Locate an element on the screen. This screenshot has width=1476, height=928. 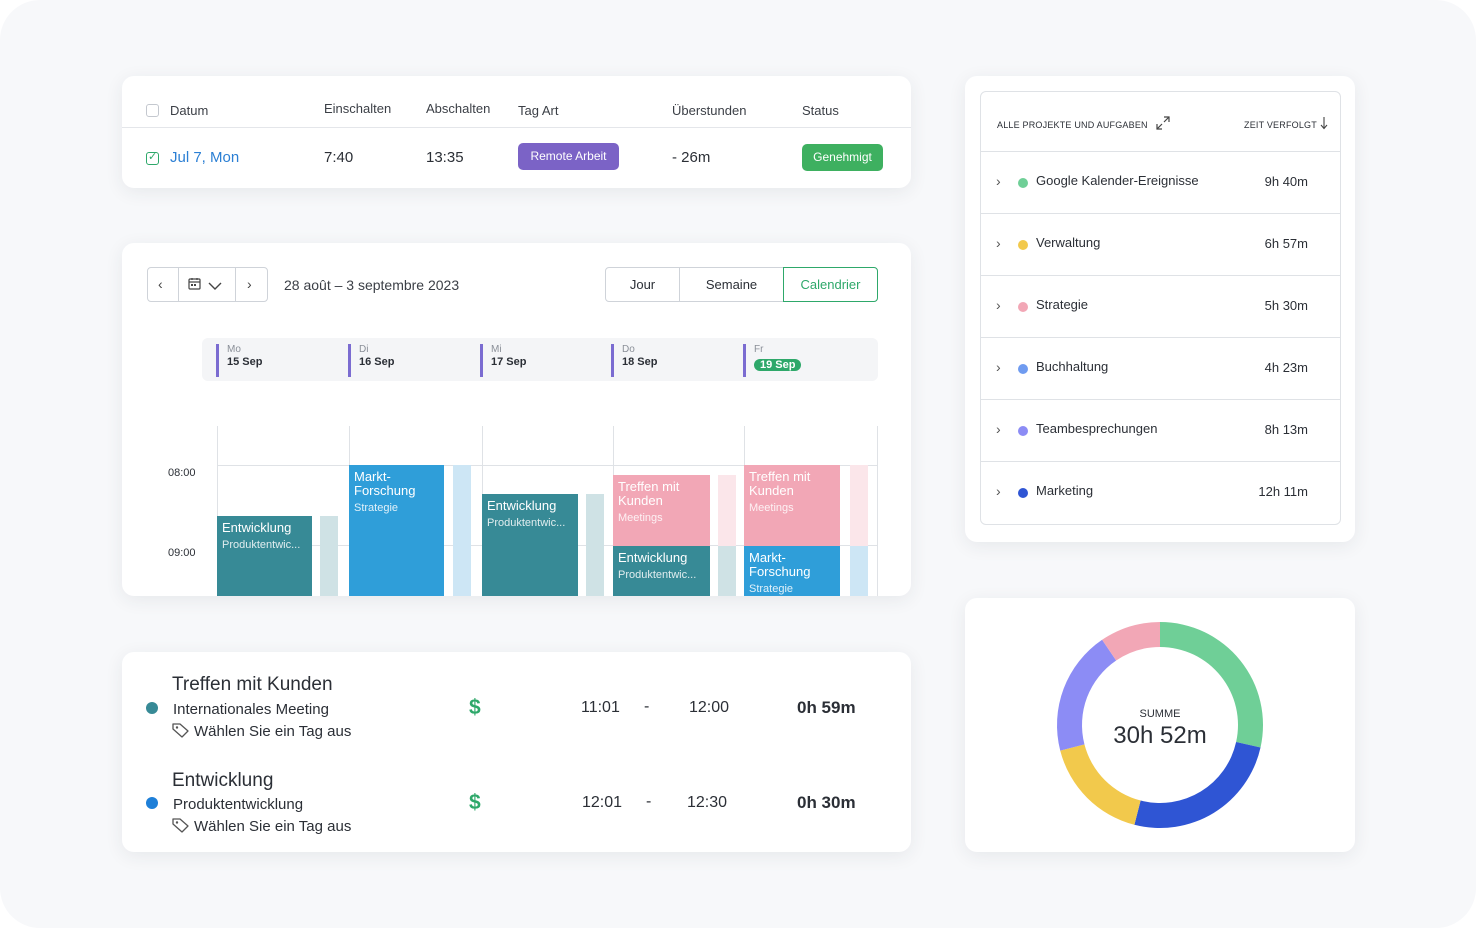
project-row: › Verwaltung 6h 57m is located at coordinates (1160, 244).